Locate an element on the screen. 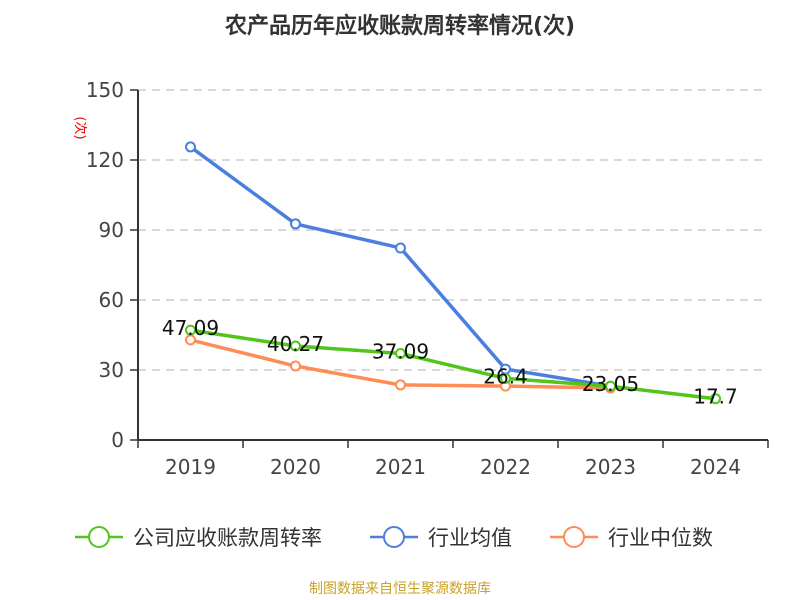  data-label: 23.05 is located at coordinates (610, 384).